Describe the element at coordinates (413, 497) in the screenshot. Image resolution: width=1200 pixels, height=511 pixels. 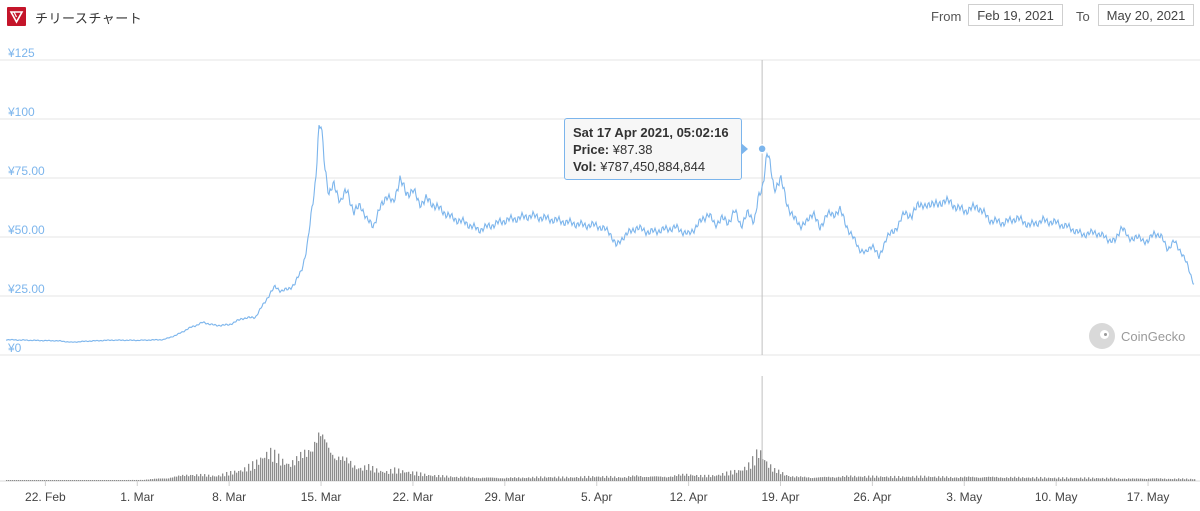
I see `x-tick-label: 22. Mar` at that location.